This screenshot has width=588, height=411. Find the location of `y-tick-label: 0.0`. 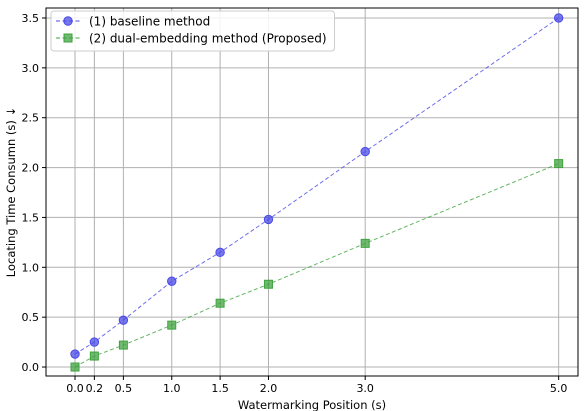

y-tick-label: 0.0 is located at coordinates (31, 367).